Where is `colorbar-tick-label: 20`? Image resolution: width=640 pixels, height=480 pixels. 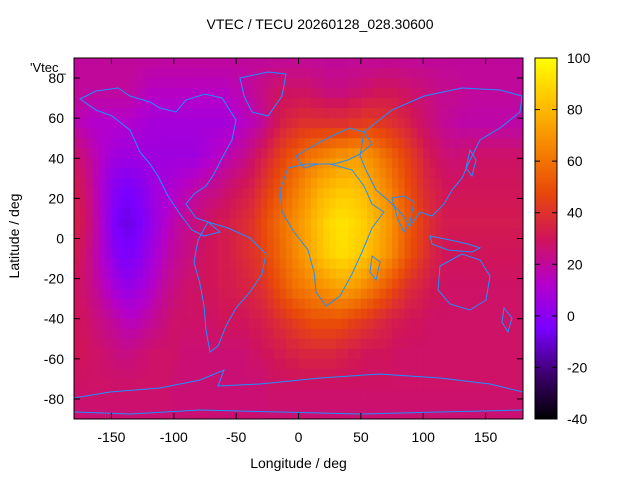 colorbar-tick-label: 20 is located at coordinates (575, 264).